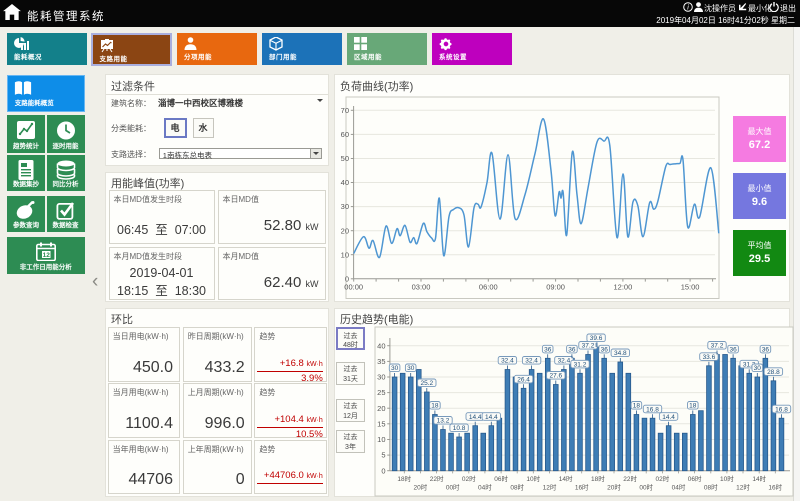 The height and width of the screenshot is (501, 800). Describe the element at coordinates (421, 287) in the screenshot. I see `svg-text: 03:00` at that location.